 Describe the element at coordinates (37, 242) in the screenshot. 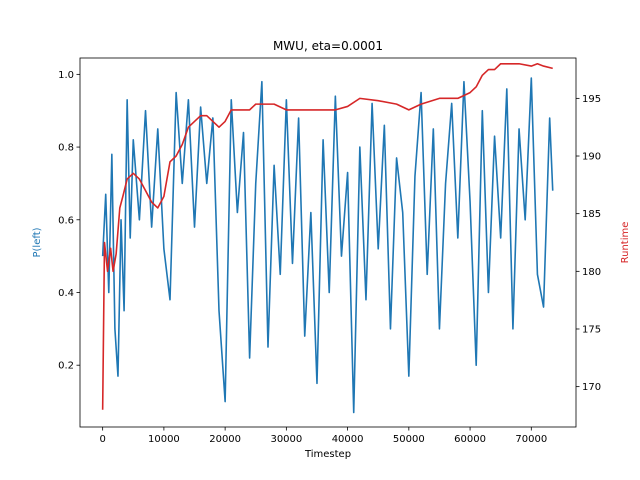

I see `y-left-axis-title: P(left)` at that location.